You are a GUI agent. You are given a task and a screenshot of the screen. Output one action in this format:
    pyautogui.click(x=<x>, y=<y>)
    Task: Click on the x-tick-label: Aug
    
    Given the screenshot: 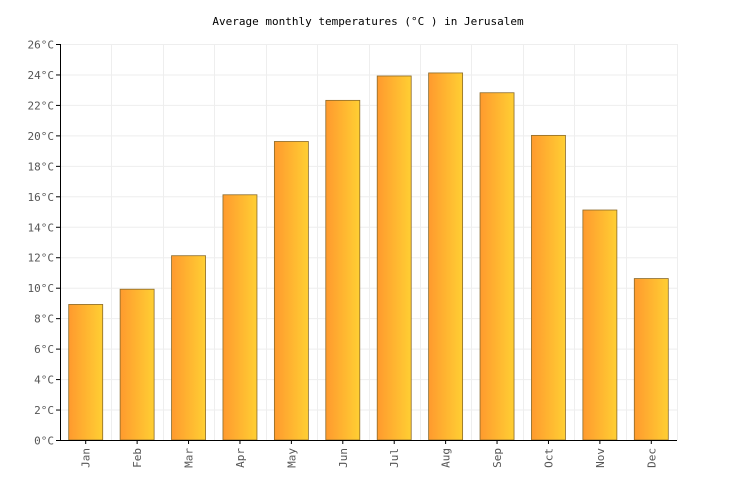 What is the action you would take?
    pyautogui.click(x=446, y=458)
    